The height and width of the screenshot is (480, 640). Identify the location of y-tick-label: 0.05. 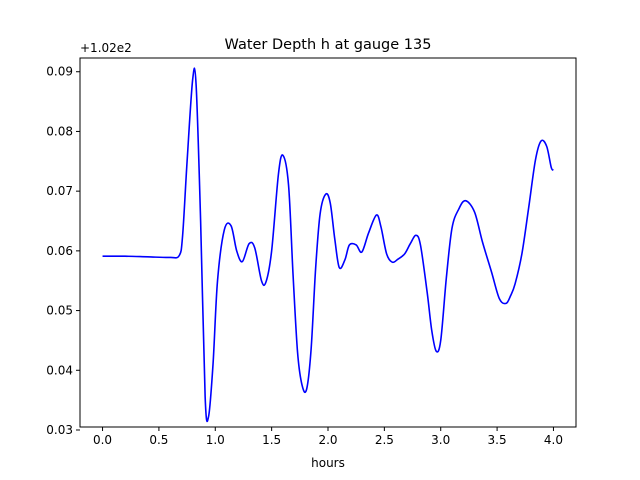
(59, 311).